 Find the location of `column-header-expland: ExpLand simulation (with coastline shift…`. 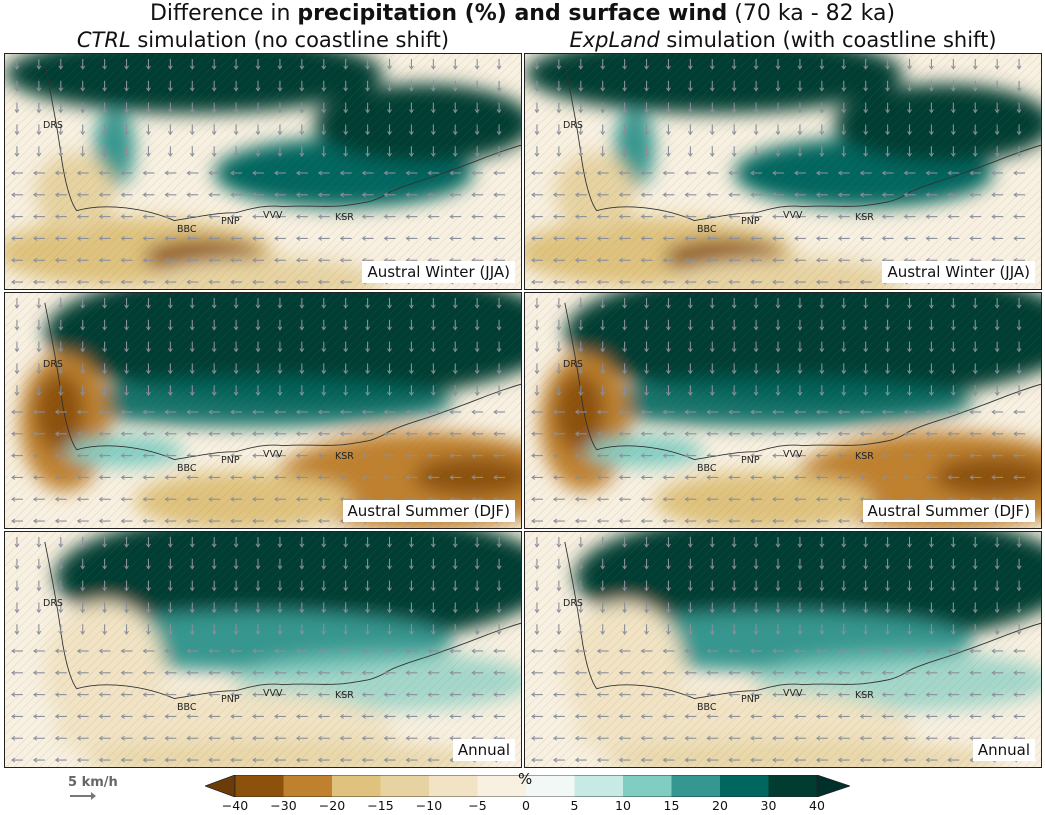

column-header-expland: ExpLand simulation (with coastline shift… is located at coordinates (783, 40).